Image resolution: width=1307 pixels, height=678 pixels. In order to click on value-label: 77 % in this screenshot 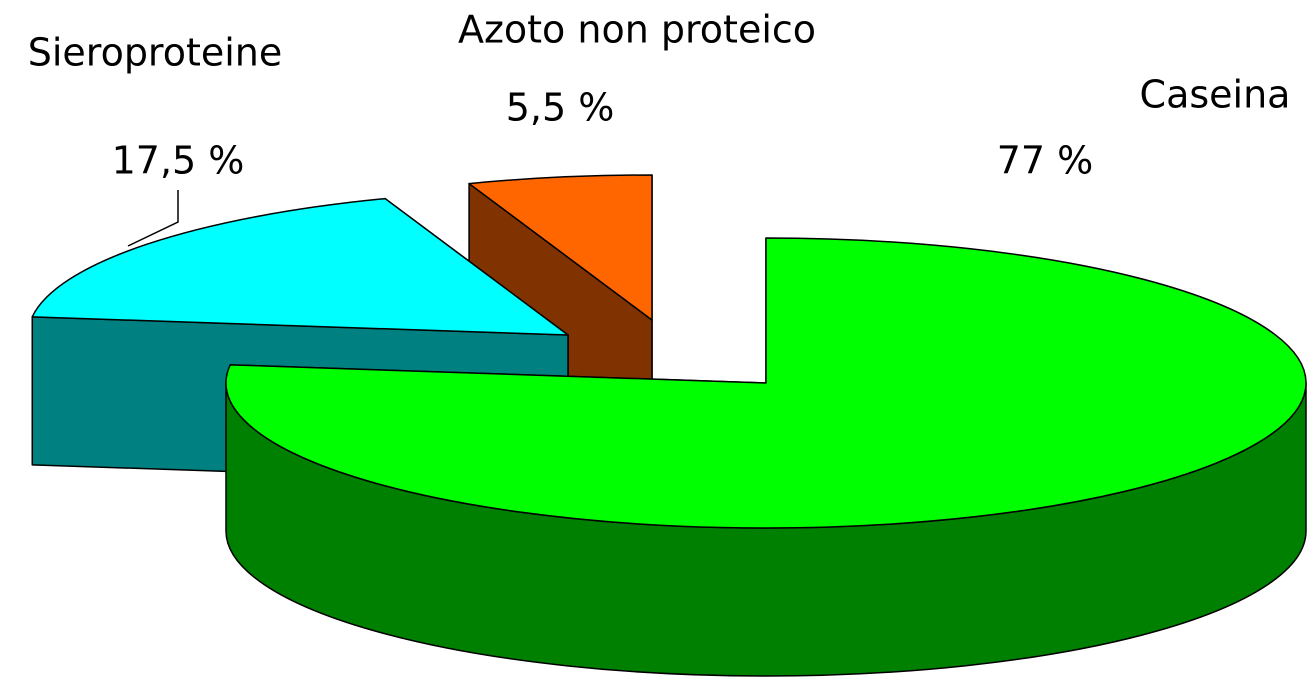, I will do `click(1045, 161)`.